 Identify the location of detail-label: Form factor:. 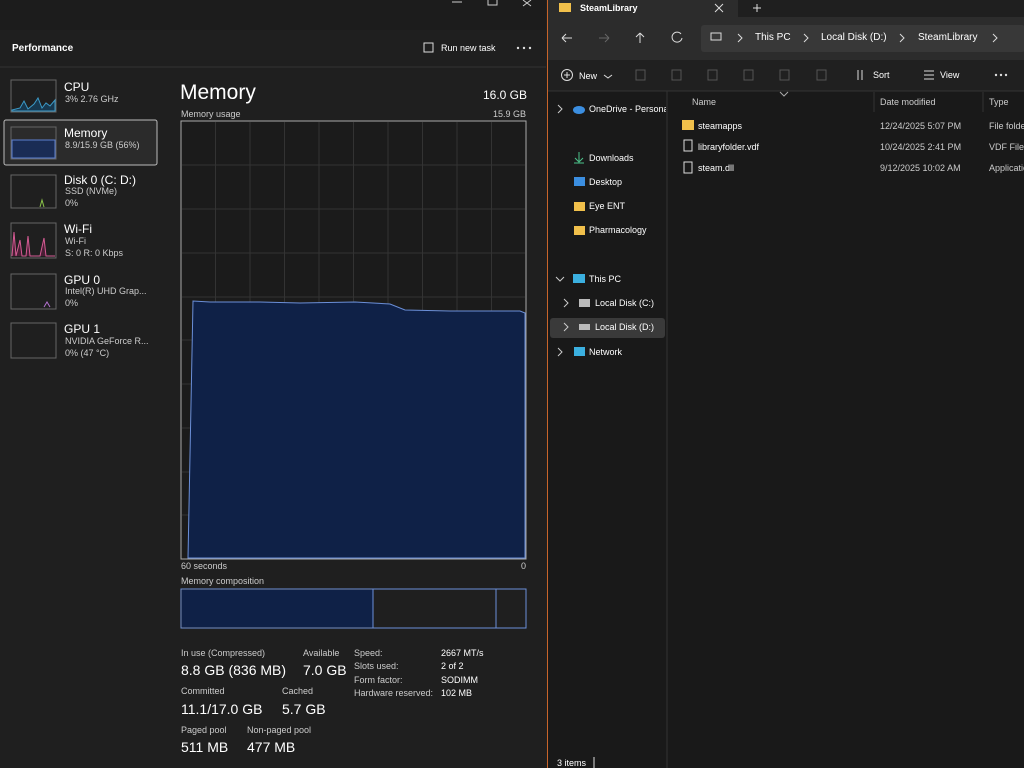
(378, 680).